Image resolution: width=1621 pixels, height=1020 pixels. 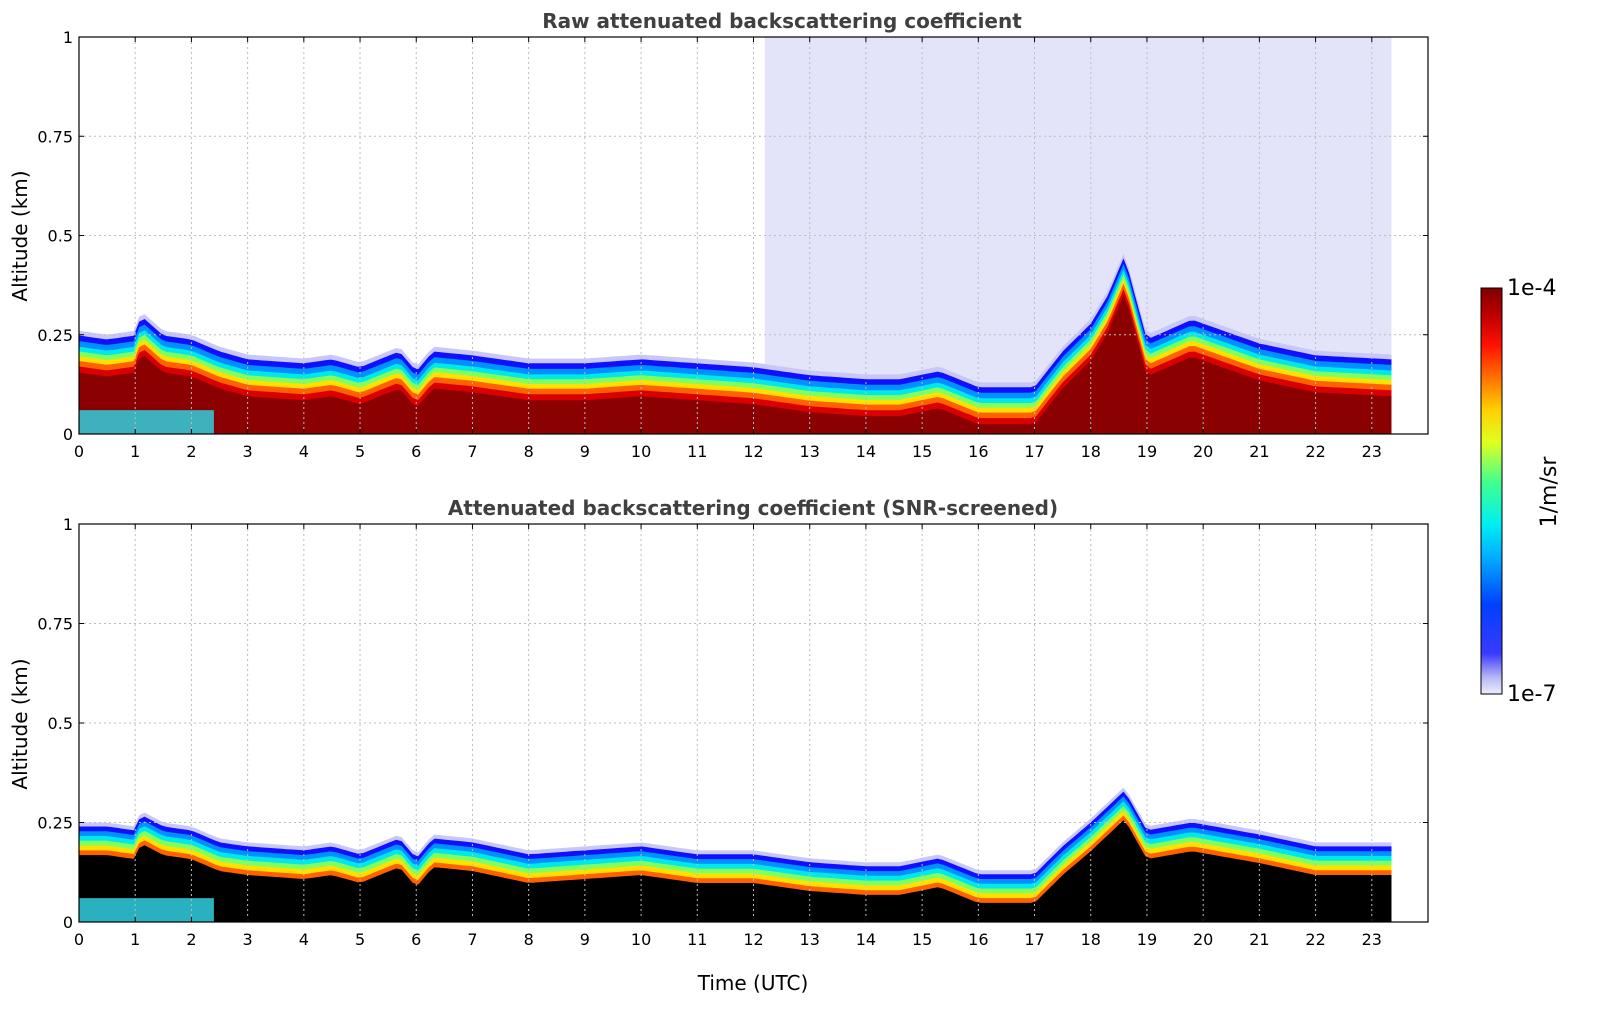 I want to click on colorbar-min-label: 1e-7, so click(x=1531, y=694).